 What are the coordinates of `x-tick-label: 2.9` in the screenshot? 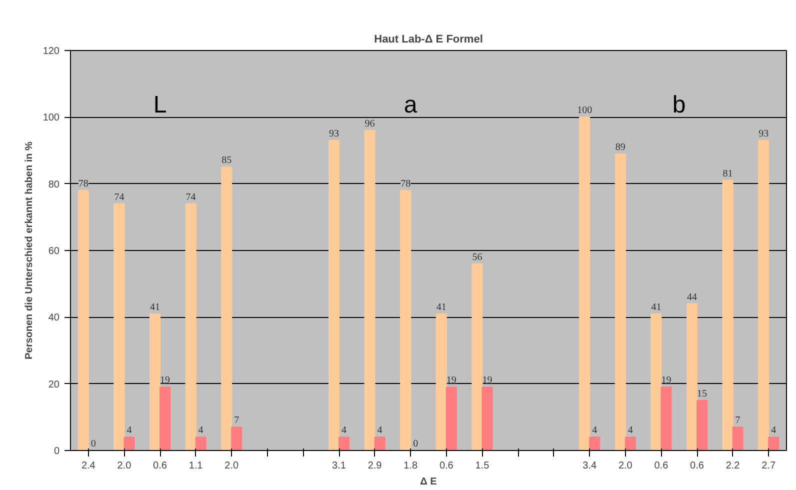 It's located at (375, 466).